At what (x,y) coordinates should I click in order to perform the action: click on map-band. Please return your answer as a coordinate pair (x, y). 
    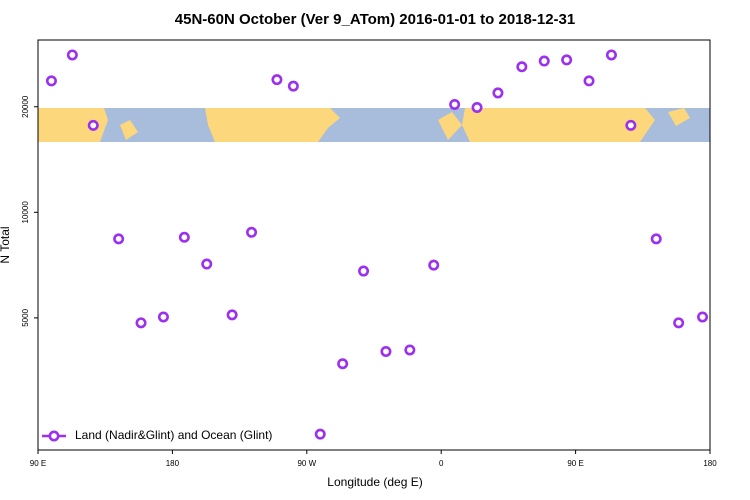
    Looking at the image, I should click on (374, 125).